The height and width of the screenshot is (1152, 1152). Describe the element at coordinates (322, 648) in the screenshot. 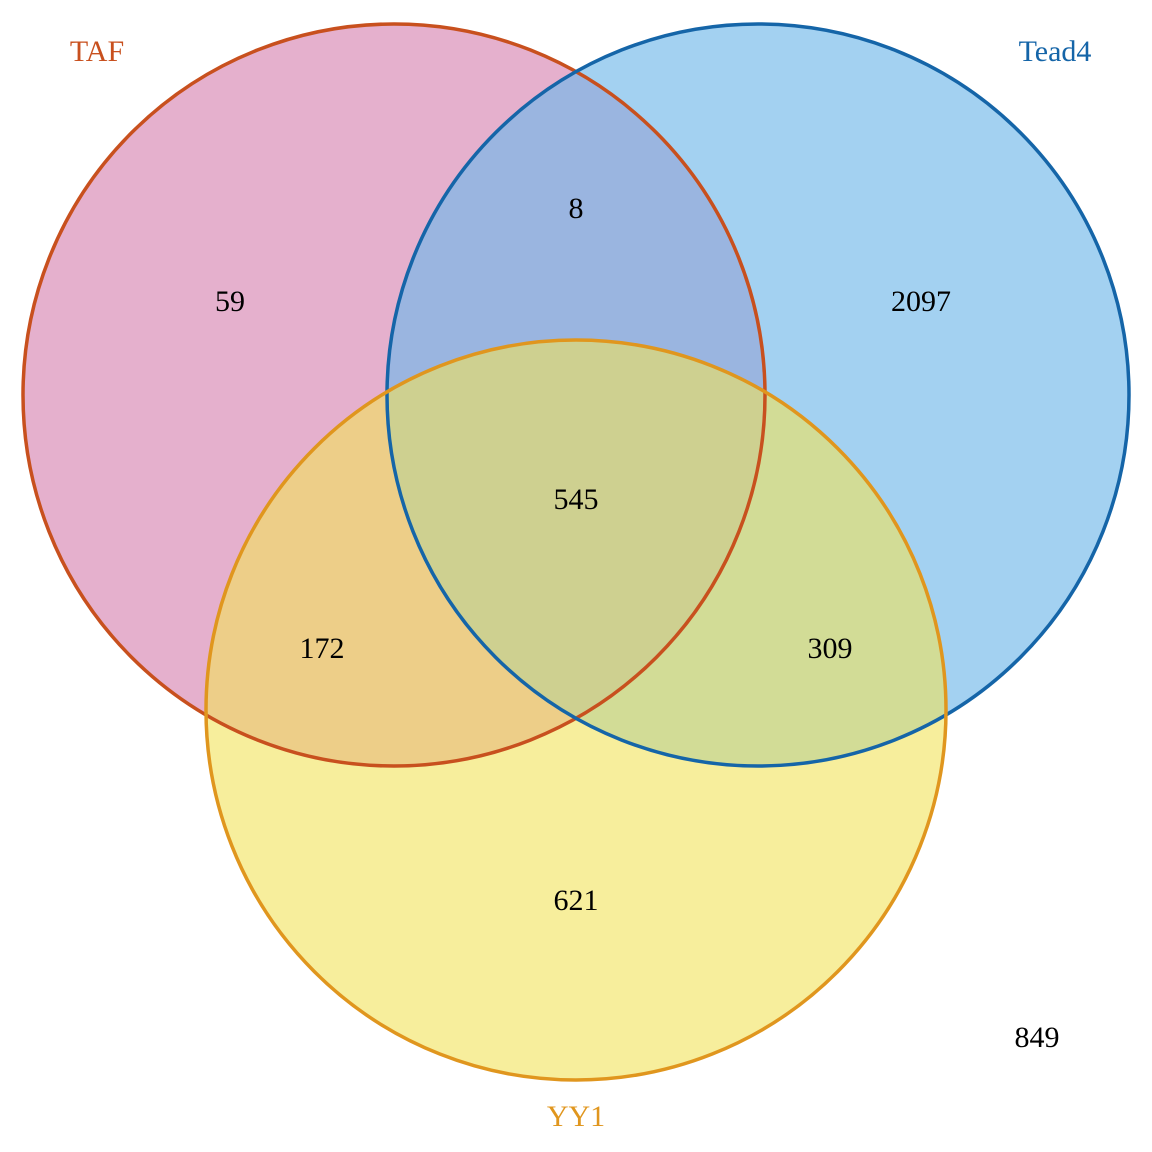

I see `taf-yy1-count: 172` at that location.